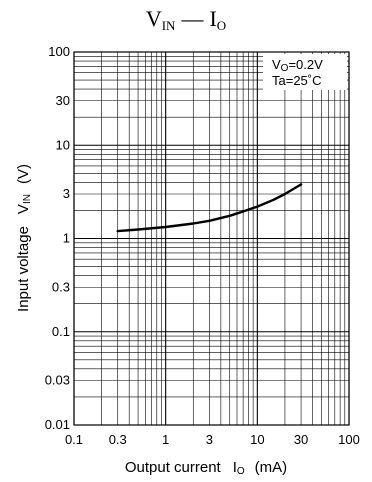 Image resolution: width=372 pixels, height=482 pixels. I want to click on x-tick-label: 3, so click(209, 439).